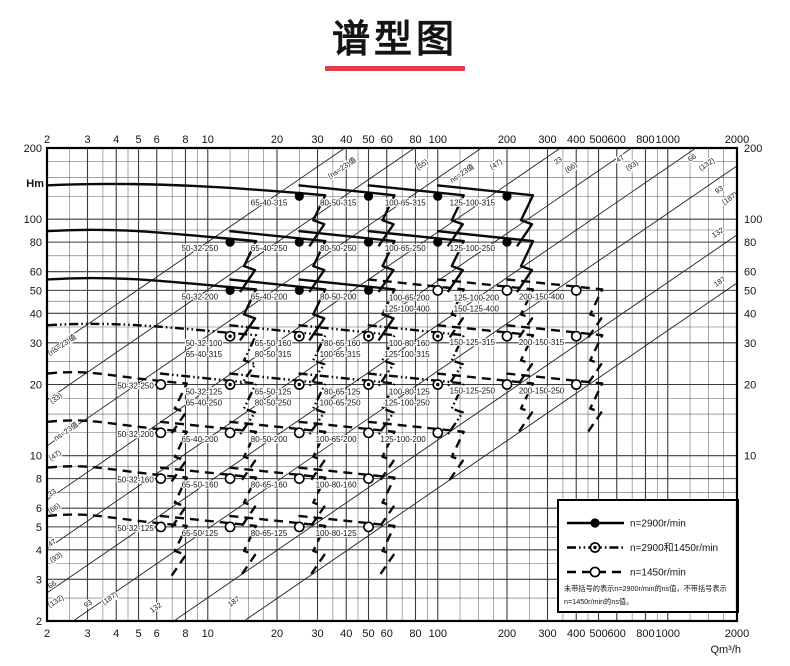 This screenshot has height=666, width=790. What do you see at coordinates (645, 634) in the screenshot?
I see `x-tick-bottom: 800` at bounding box center [645, 634].